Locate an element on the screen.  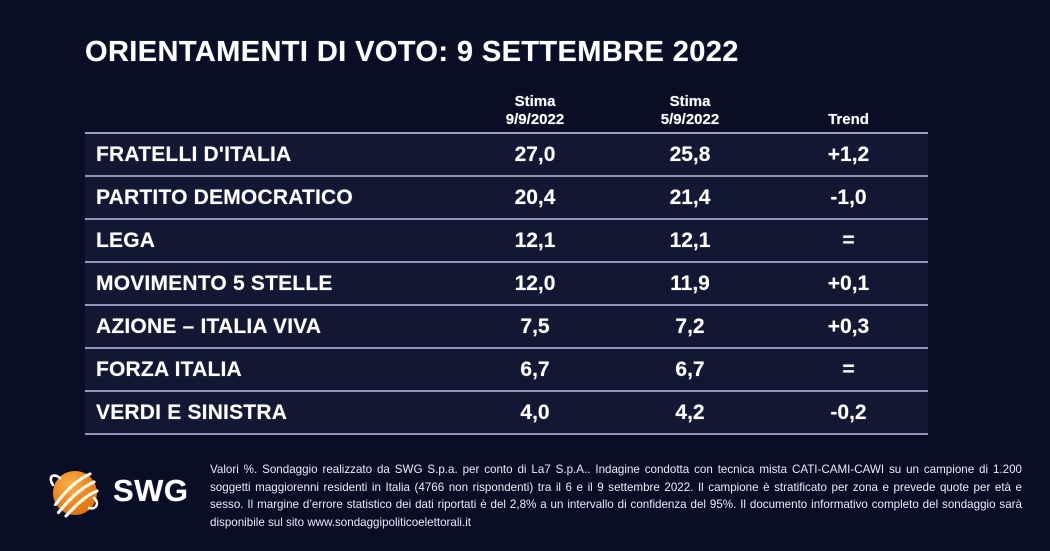
table-header-rule is located at coordinates (506, 133).